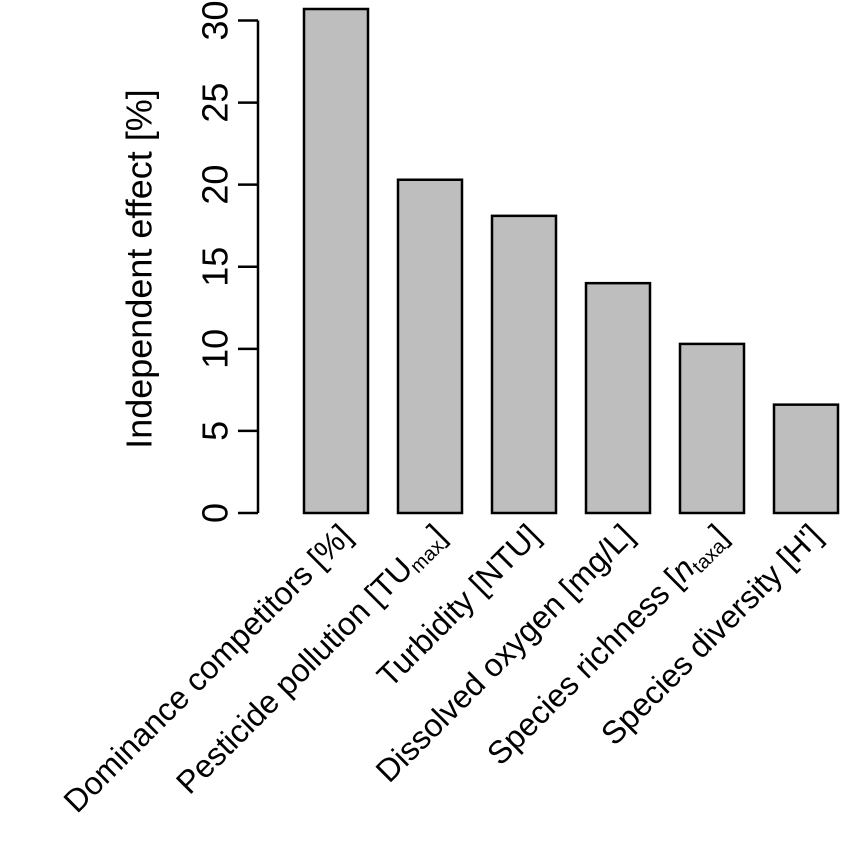 Image resolution: width=845 pixels, height=861 pixels. What do you see at coordinates (215, 185) in the screenshot?
I see `y-tick-label: 20` at bounding box center [215, 185].